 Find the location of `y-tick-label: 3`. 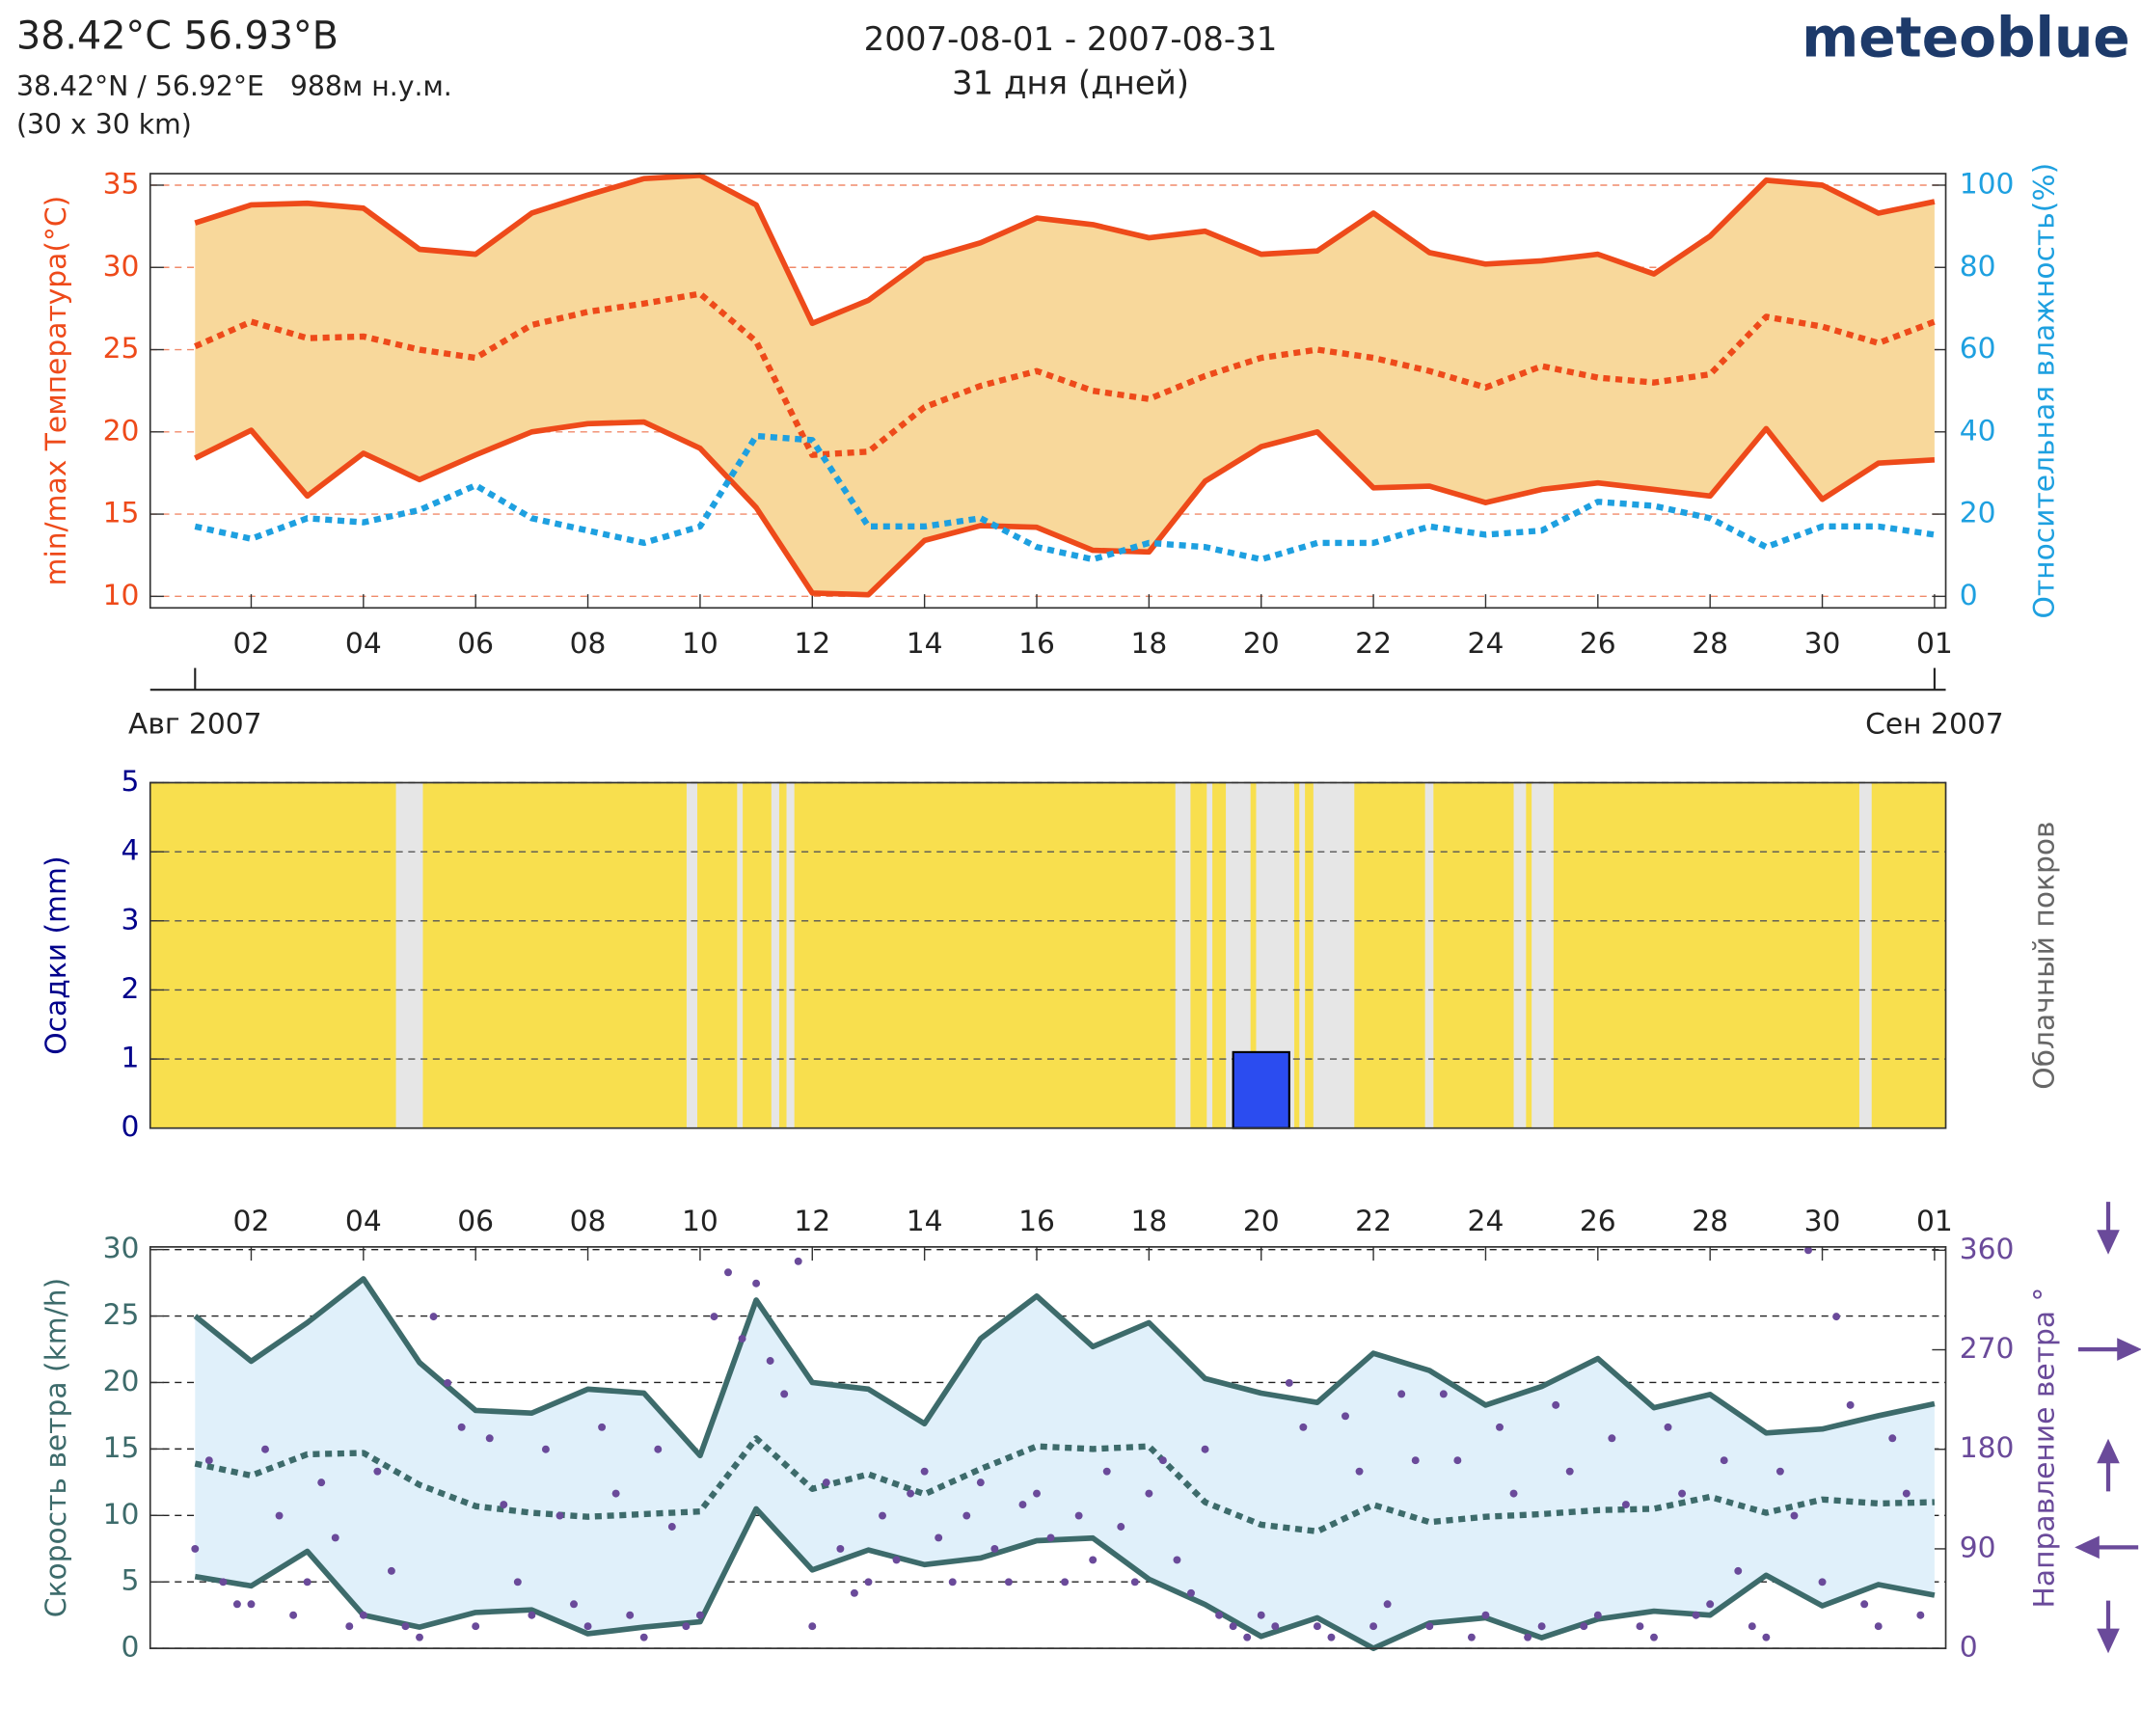

y-tick-label: 3 is located at coordinates (130, 919).